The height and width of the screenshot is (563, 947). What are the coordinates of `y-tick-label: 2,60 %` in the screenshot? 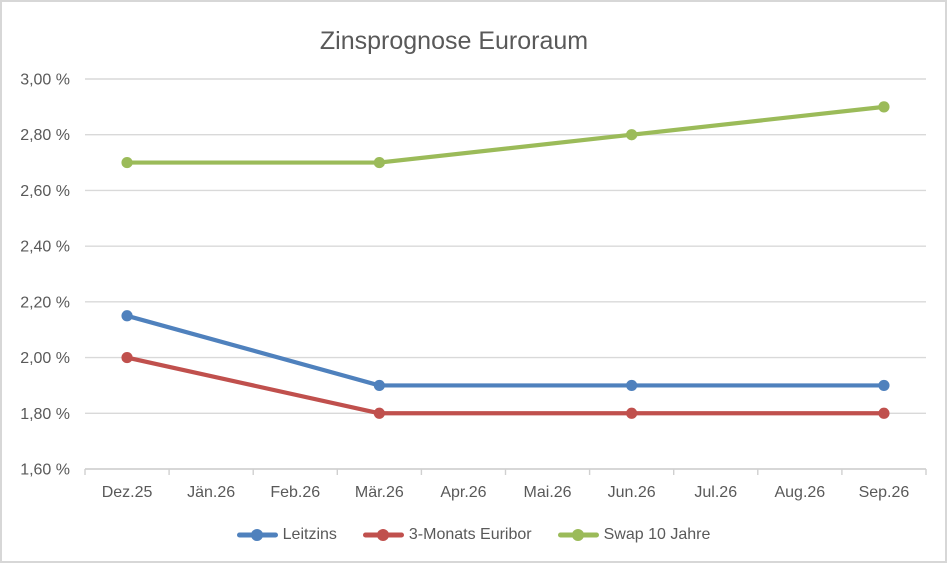 It's located at (45, 191).